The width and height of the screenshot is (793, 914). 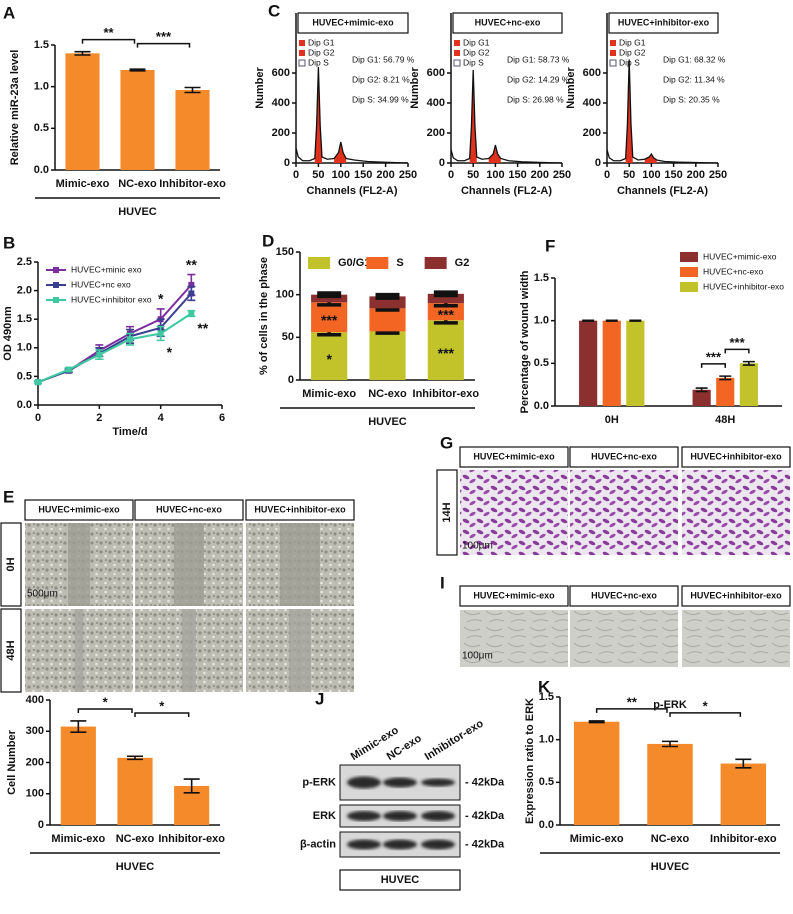 I want to click on x-axis-label: Time/d, so click(x=129, y=432).